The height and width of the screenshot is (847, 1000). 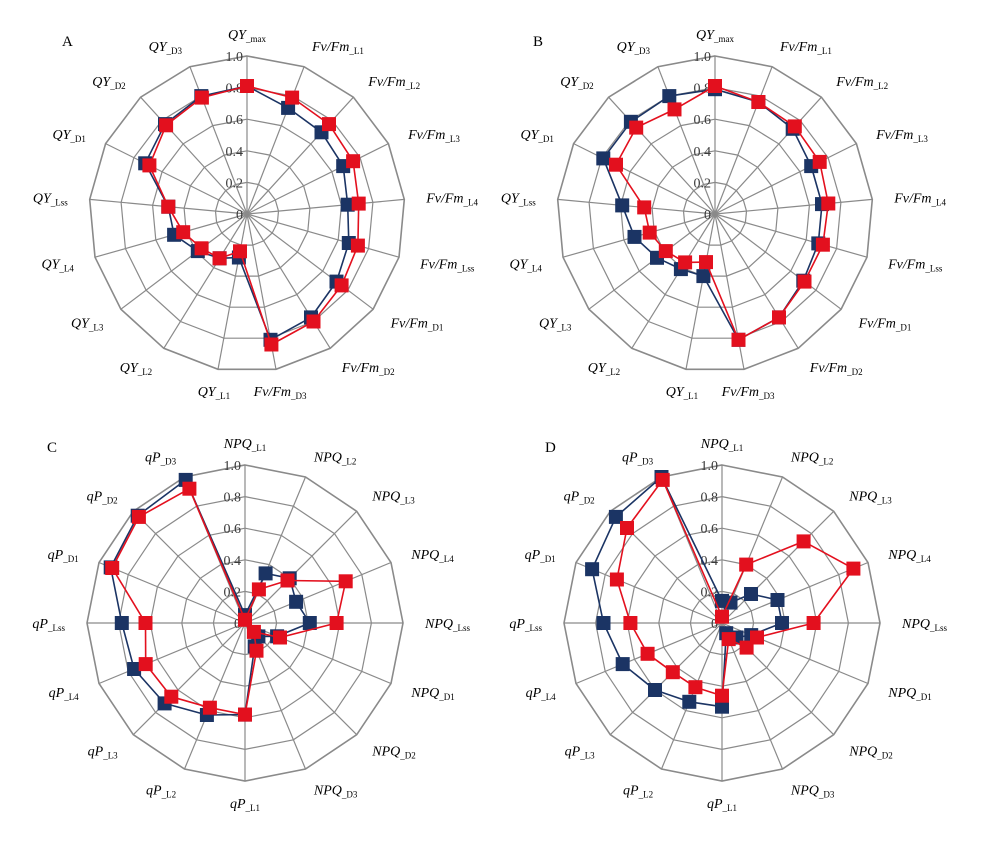 I want to click on axis-label: qP_L2, so click(x=638, y=791).